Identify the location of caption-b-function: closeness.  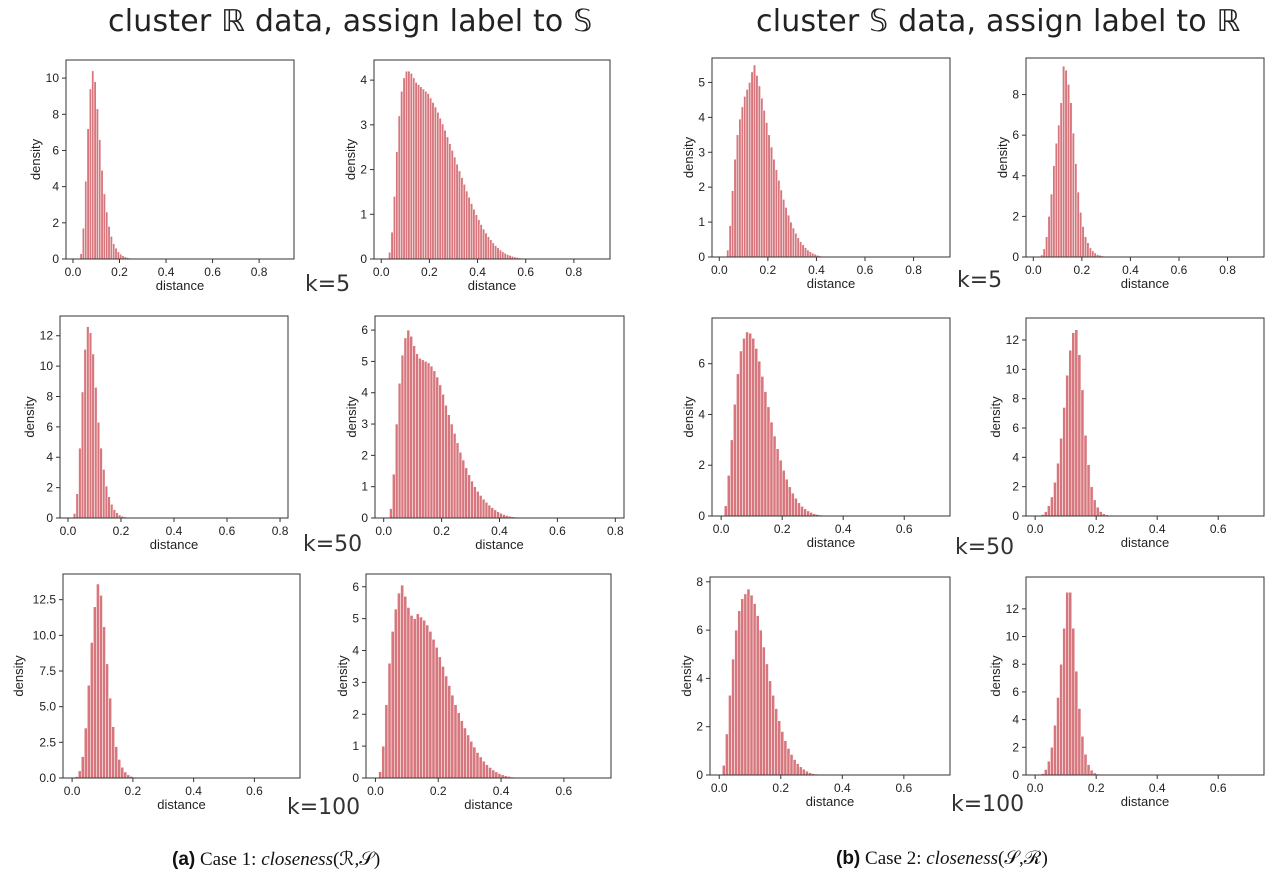
(962, 858).